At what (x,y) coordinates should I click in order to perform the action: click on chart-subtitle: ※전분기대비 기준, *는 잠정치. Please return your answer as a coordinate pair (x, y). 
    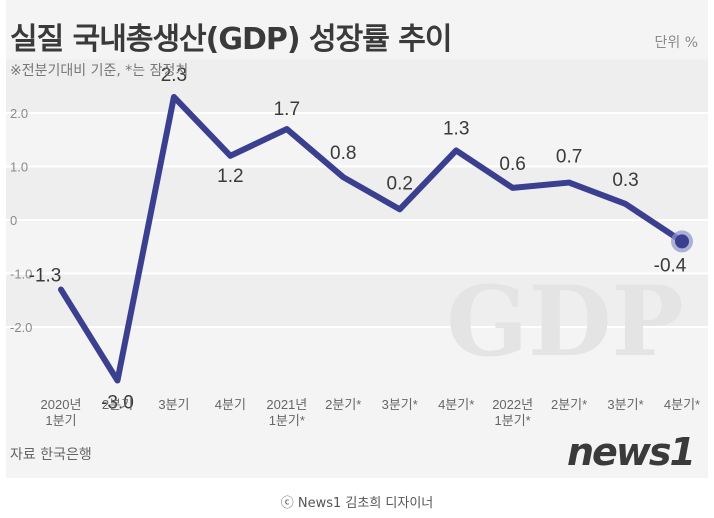
    Looking at the image, I should click on (99, 71).